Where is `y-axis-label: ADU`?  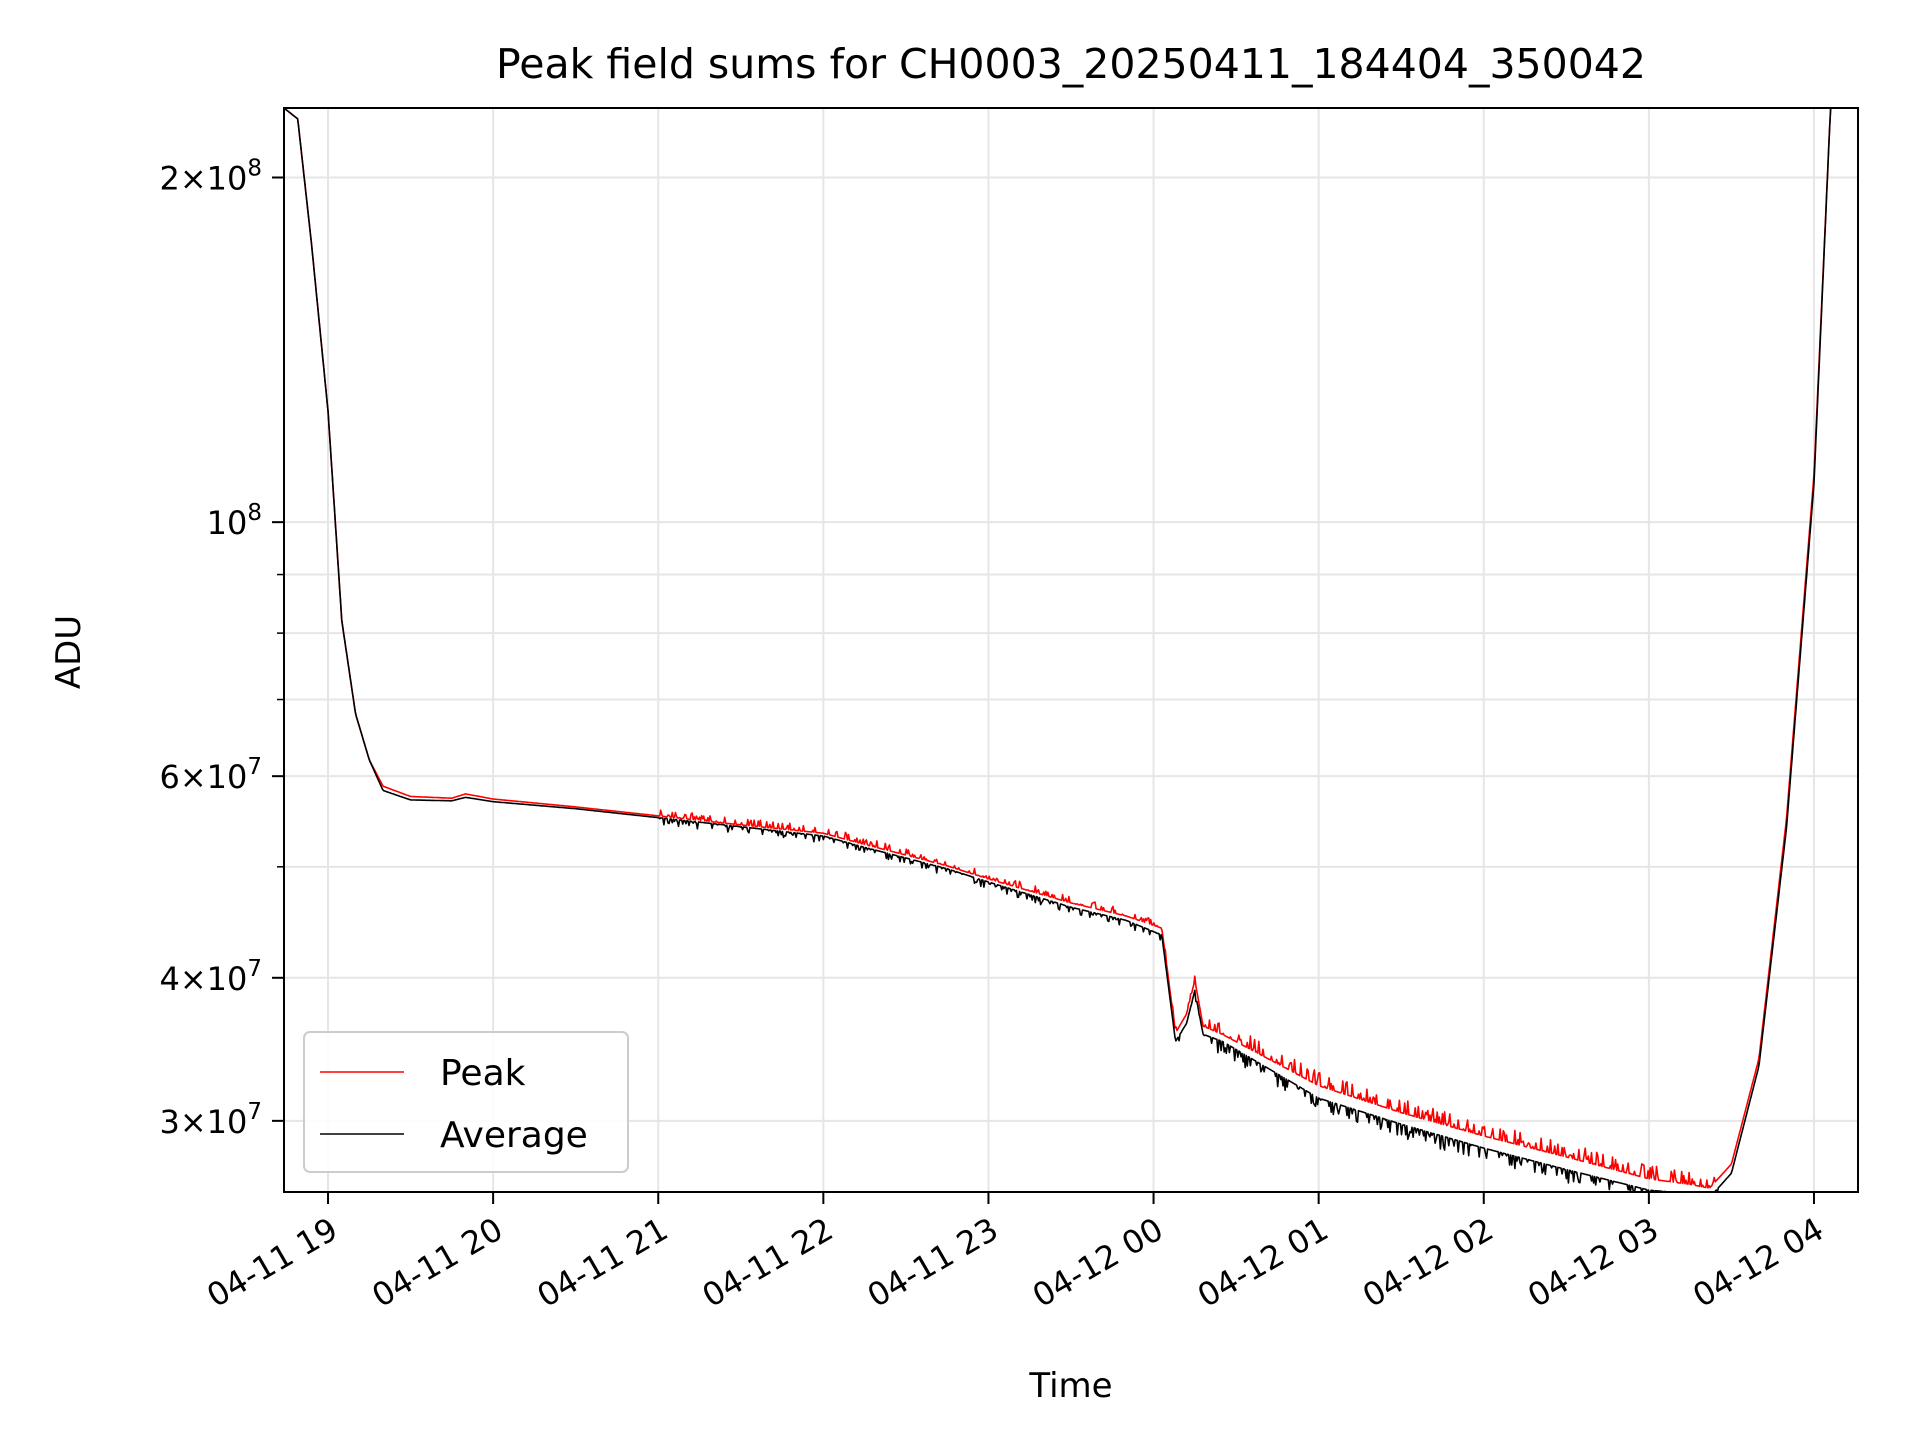 y-axis-label: ADU is located at coordinates (69, 652).